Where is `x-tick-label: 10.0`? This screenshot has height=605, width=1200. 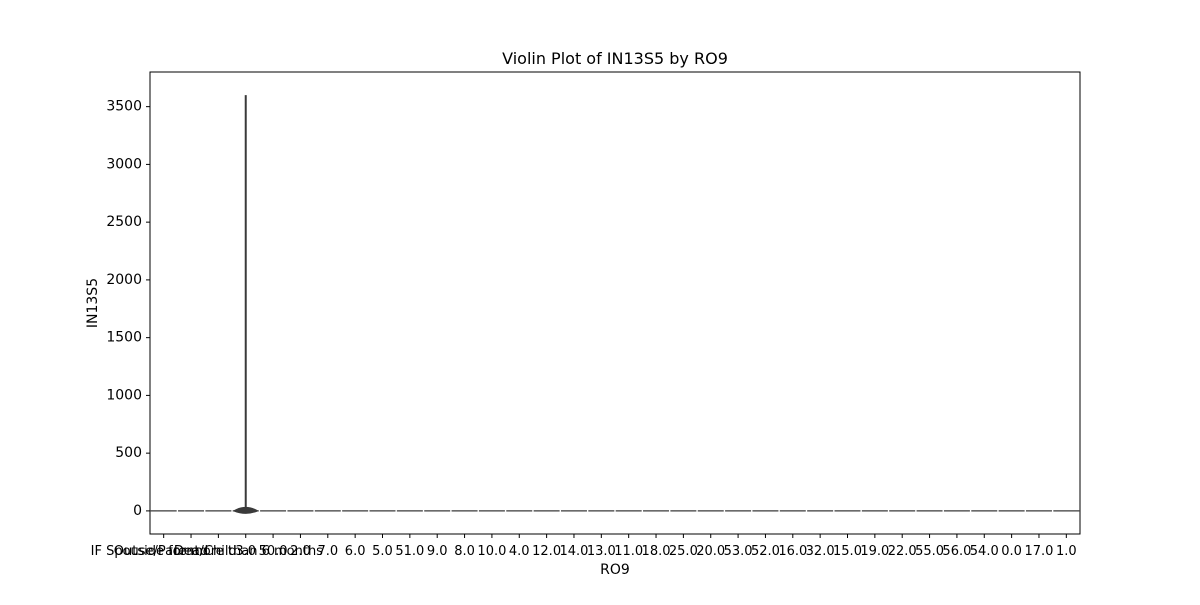
x-tick-label: 10.0 is located at coordinates (491, 551).